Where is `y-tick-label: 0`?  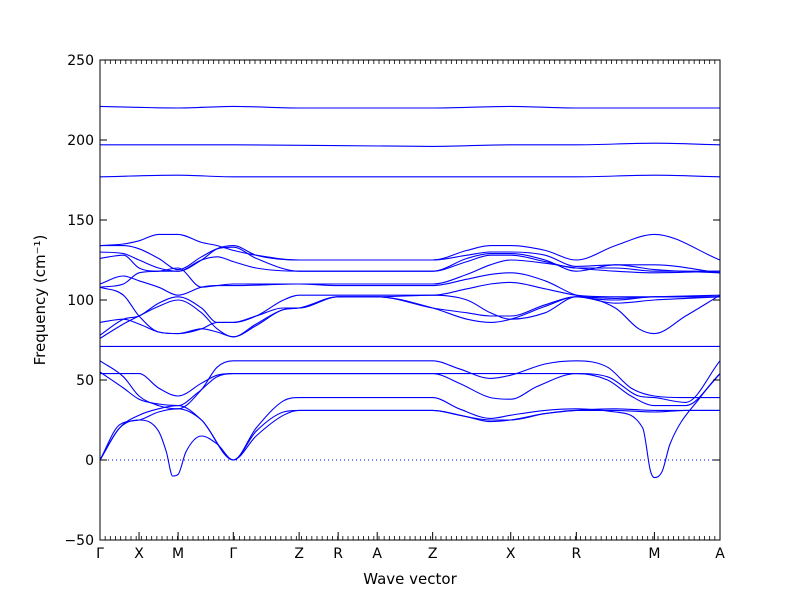 y-tick-label: 0 is located at coordinates (89, 461).